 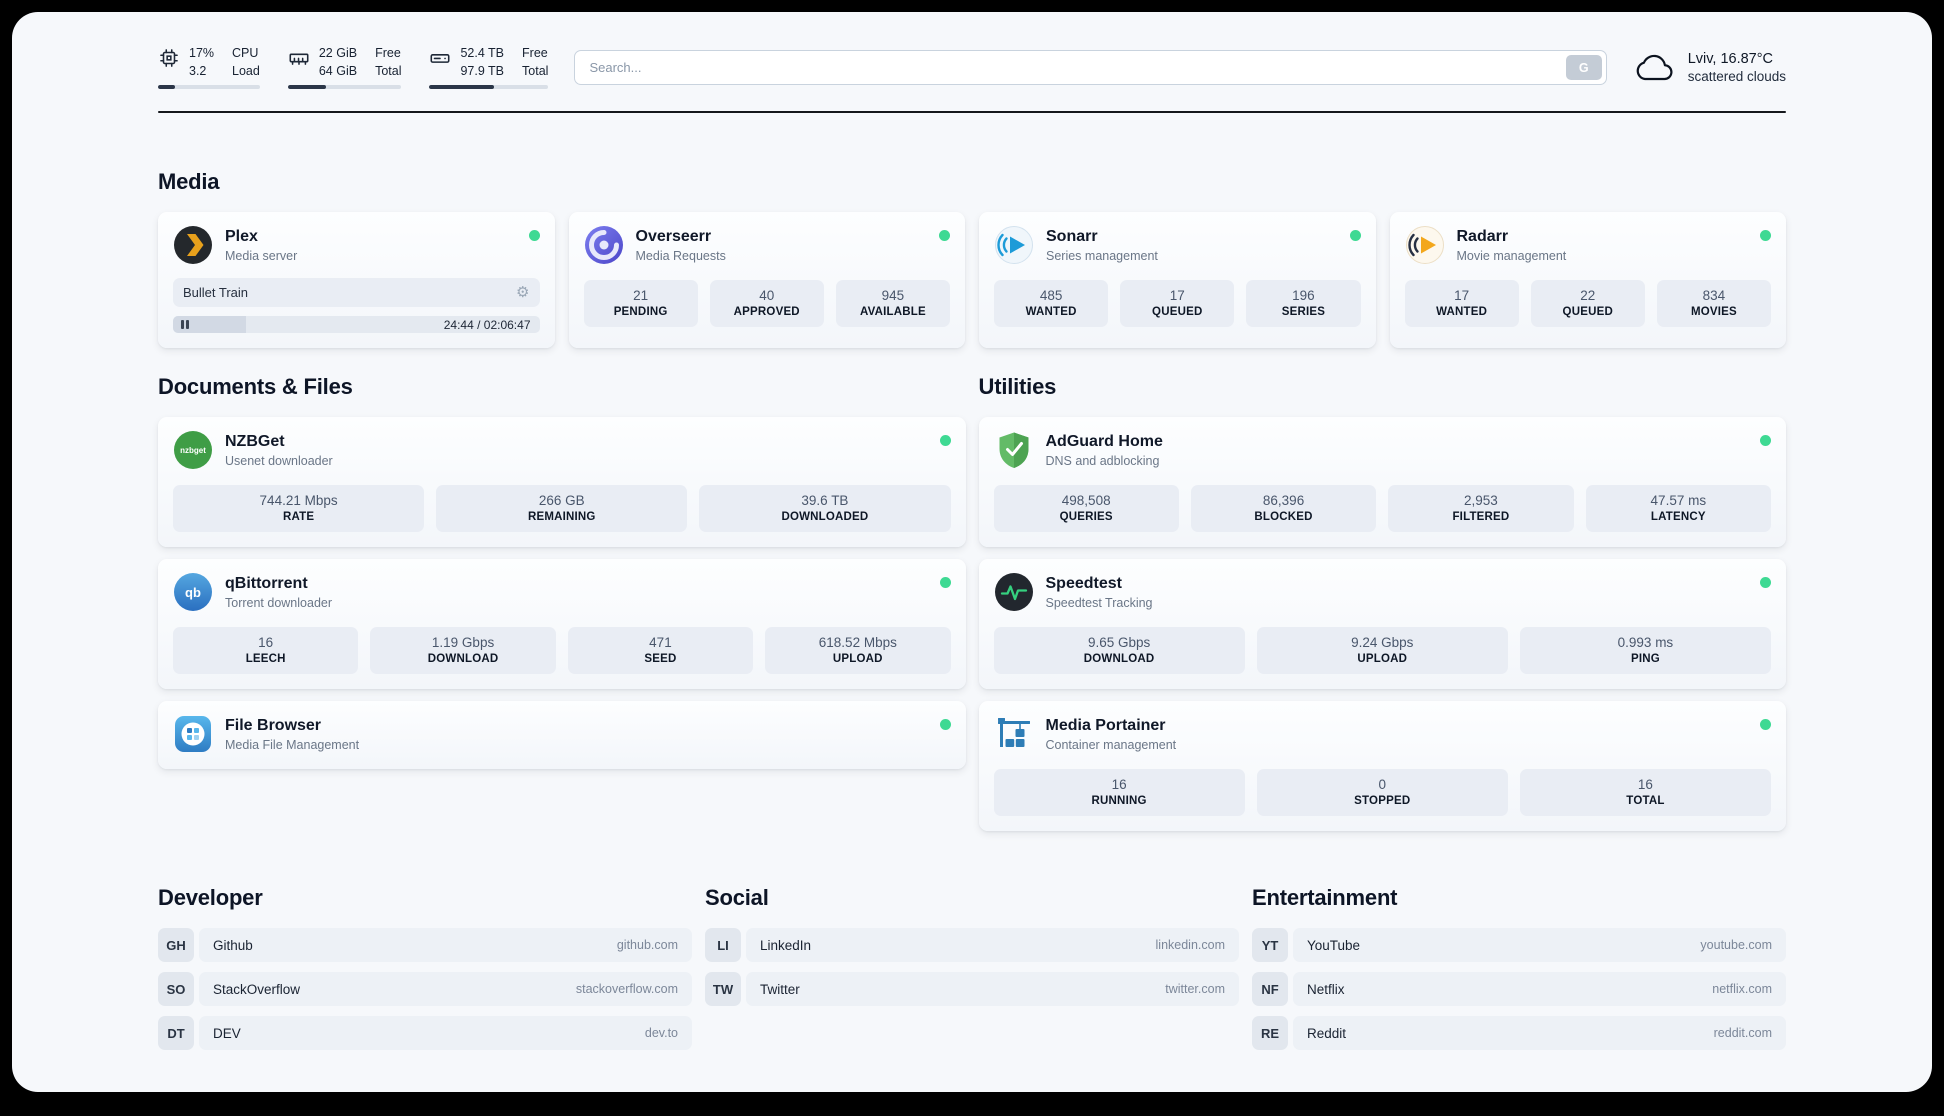 What do you see at coordinates (1105, 725) in the screenshot?
I see `app-name: Media Portainer` at bounding box center [1105, 725].